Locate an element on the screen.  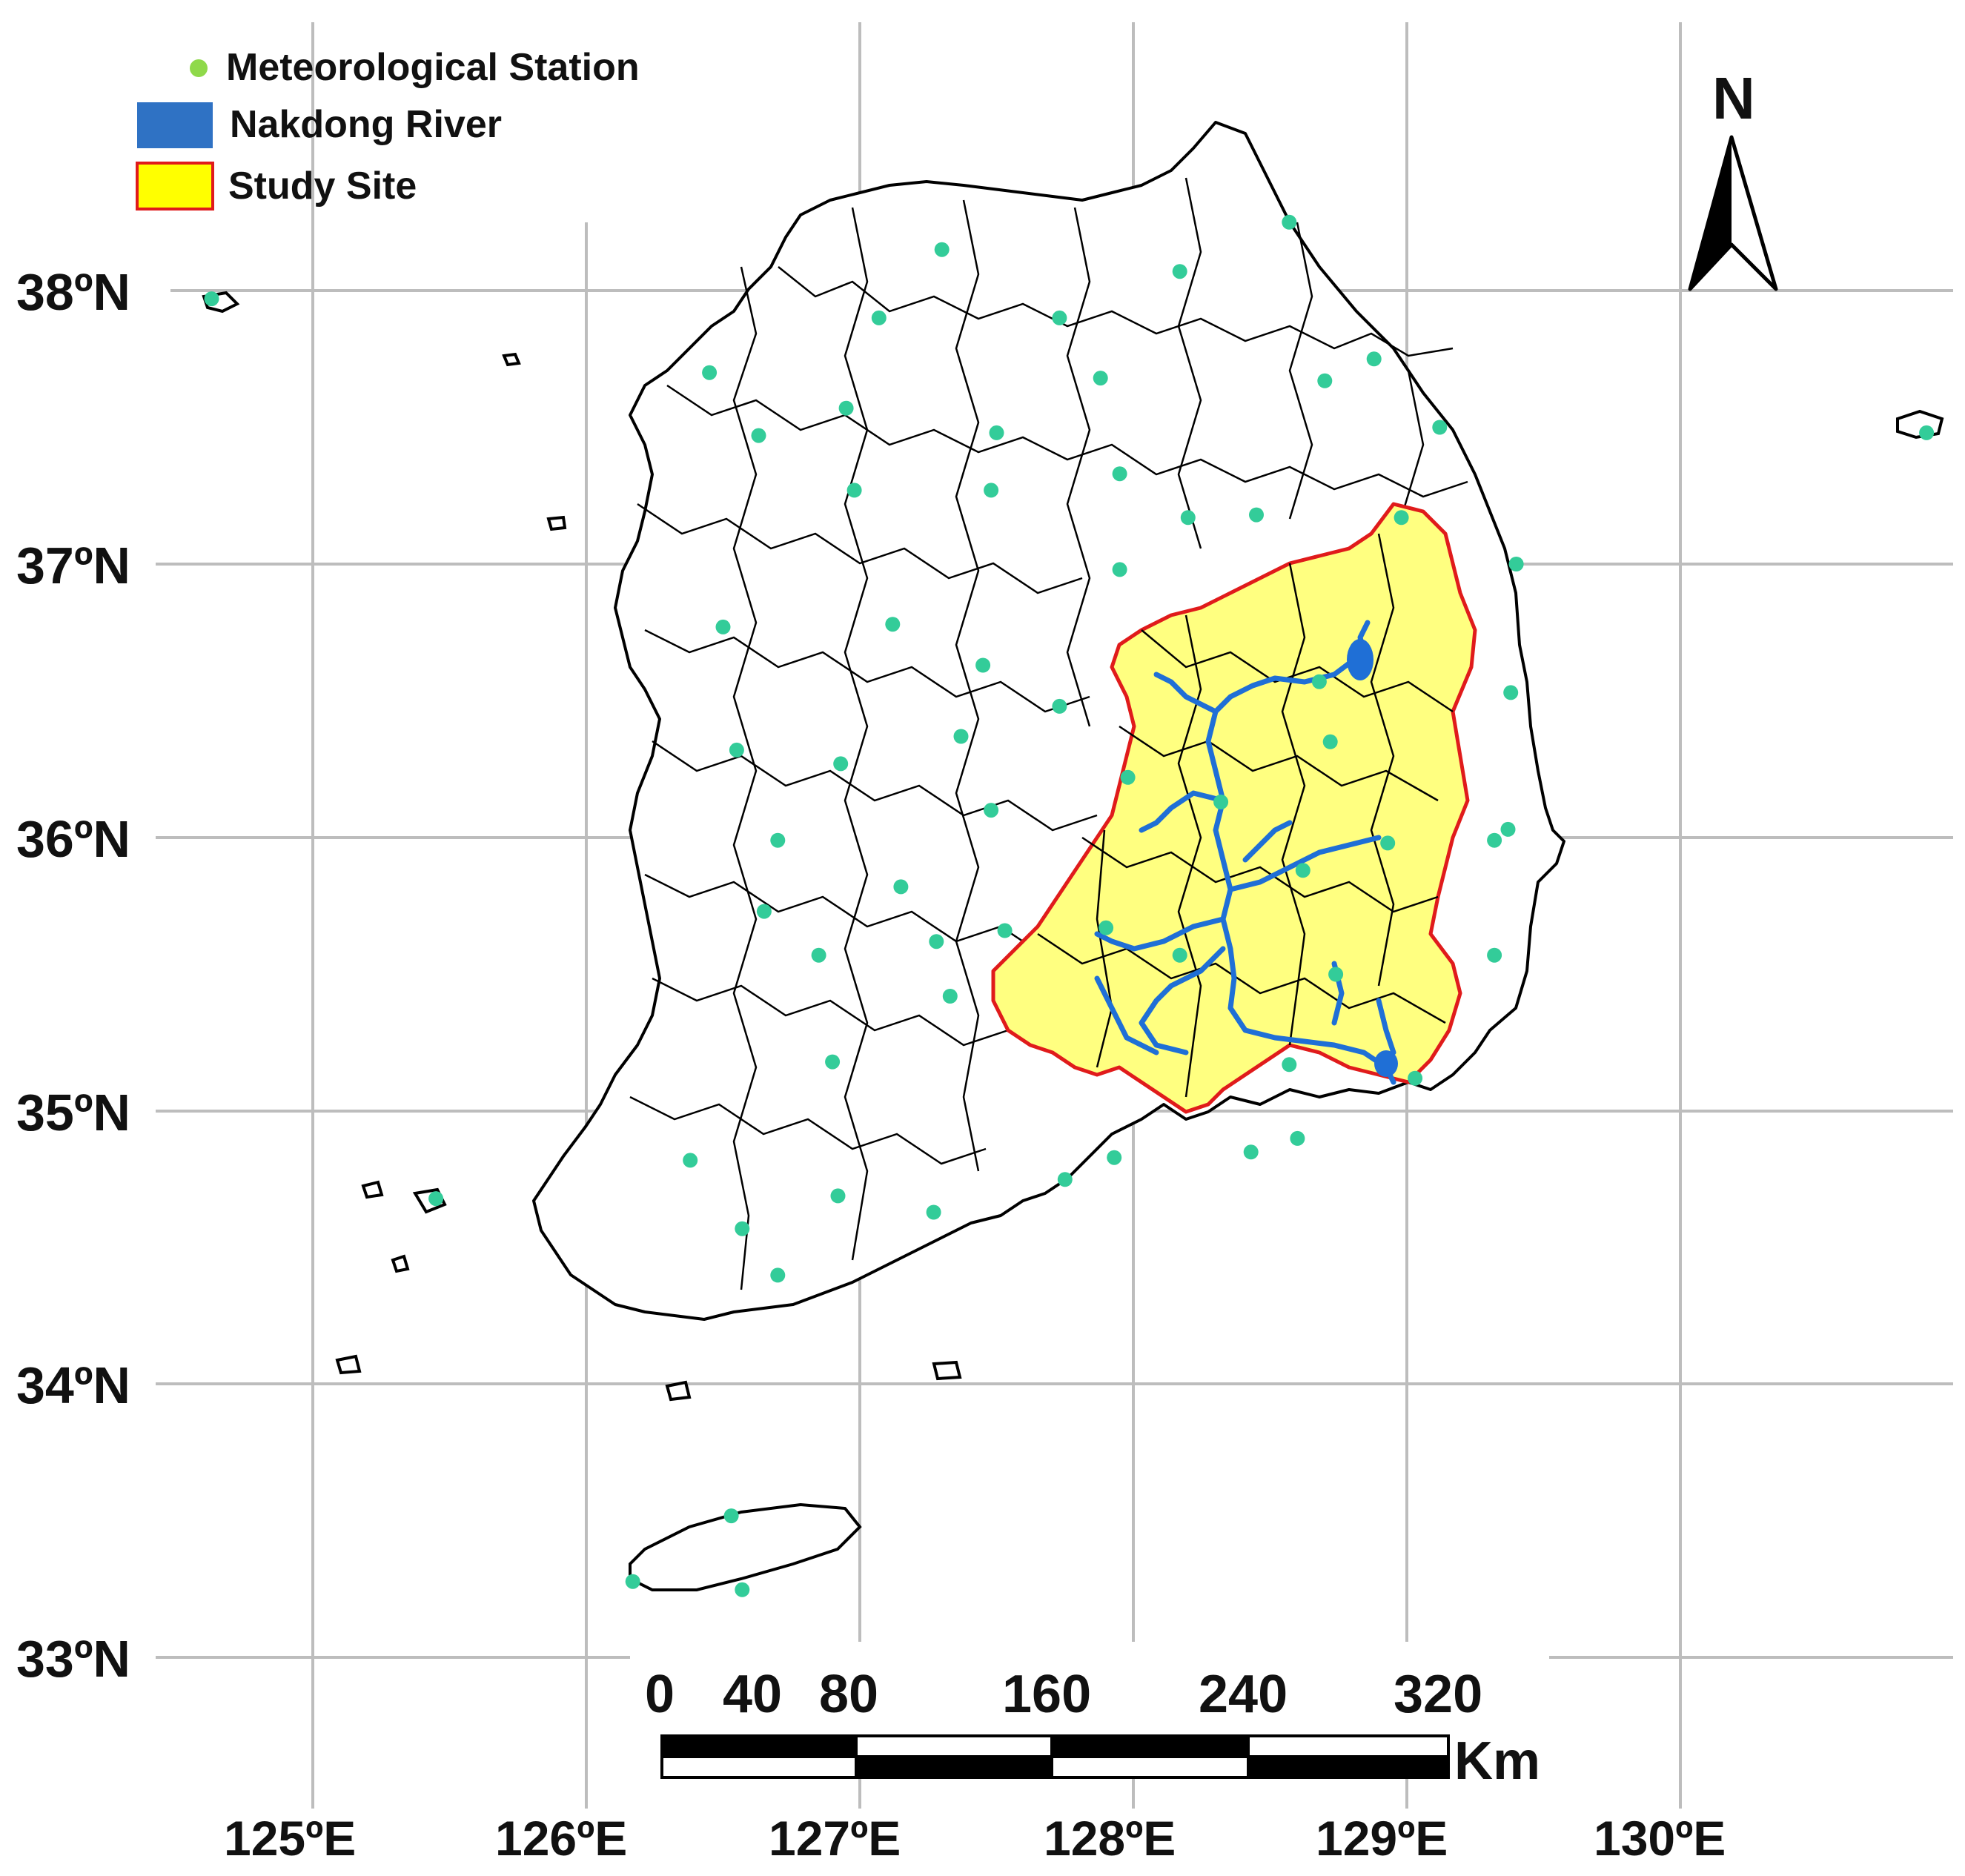
jeju-island is located at coordinates (745, 1546).